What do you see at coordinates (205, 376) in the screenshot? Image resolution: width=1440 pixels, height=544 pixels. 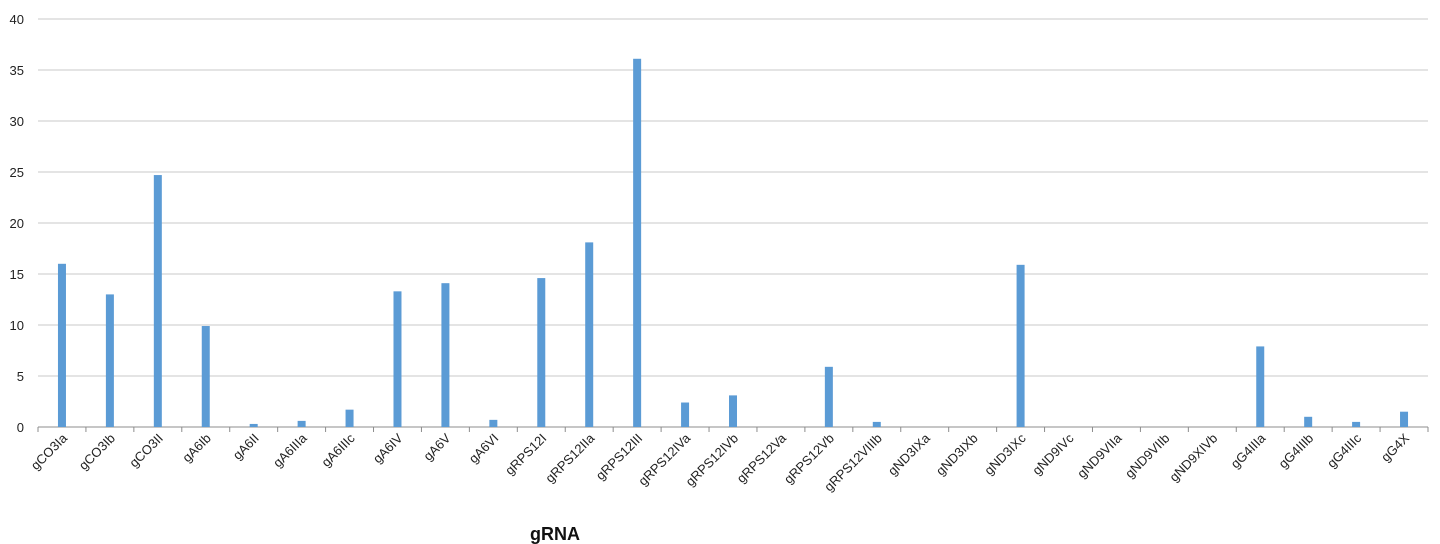 I see `bar-gA6Ib` at bounding box center [205, 376].